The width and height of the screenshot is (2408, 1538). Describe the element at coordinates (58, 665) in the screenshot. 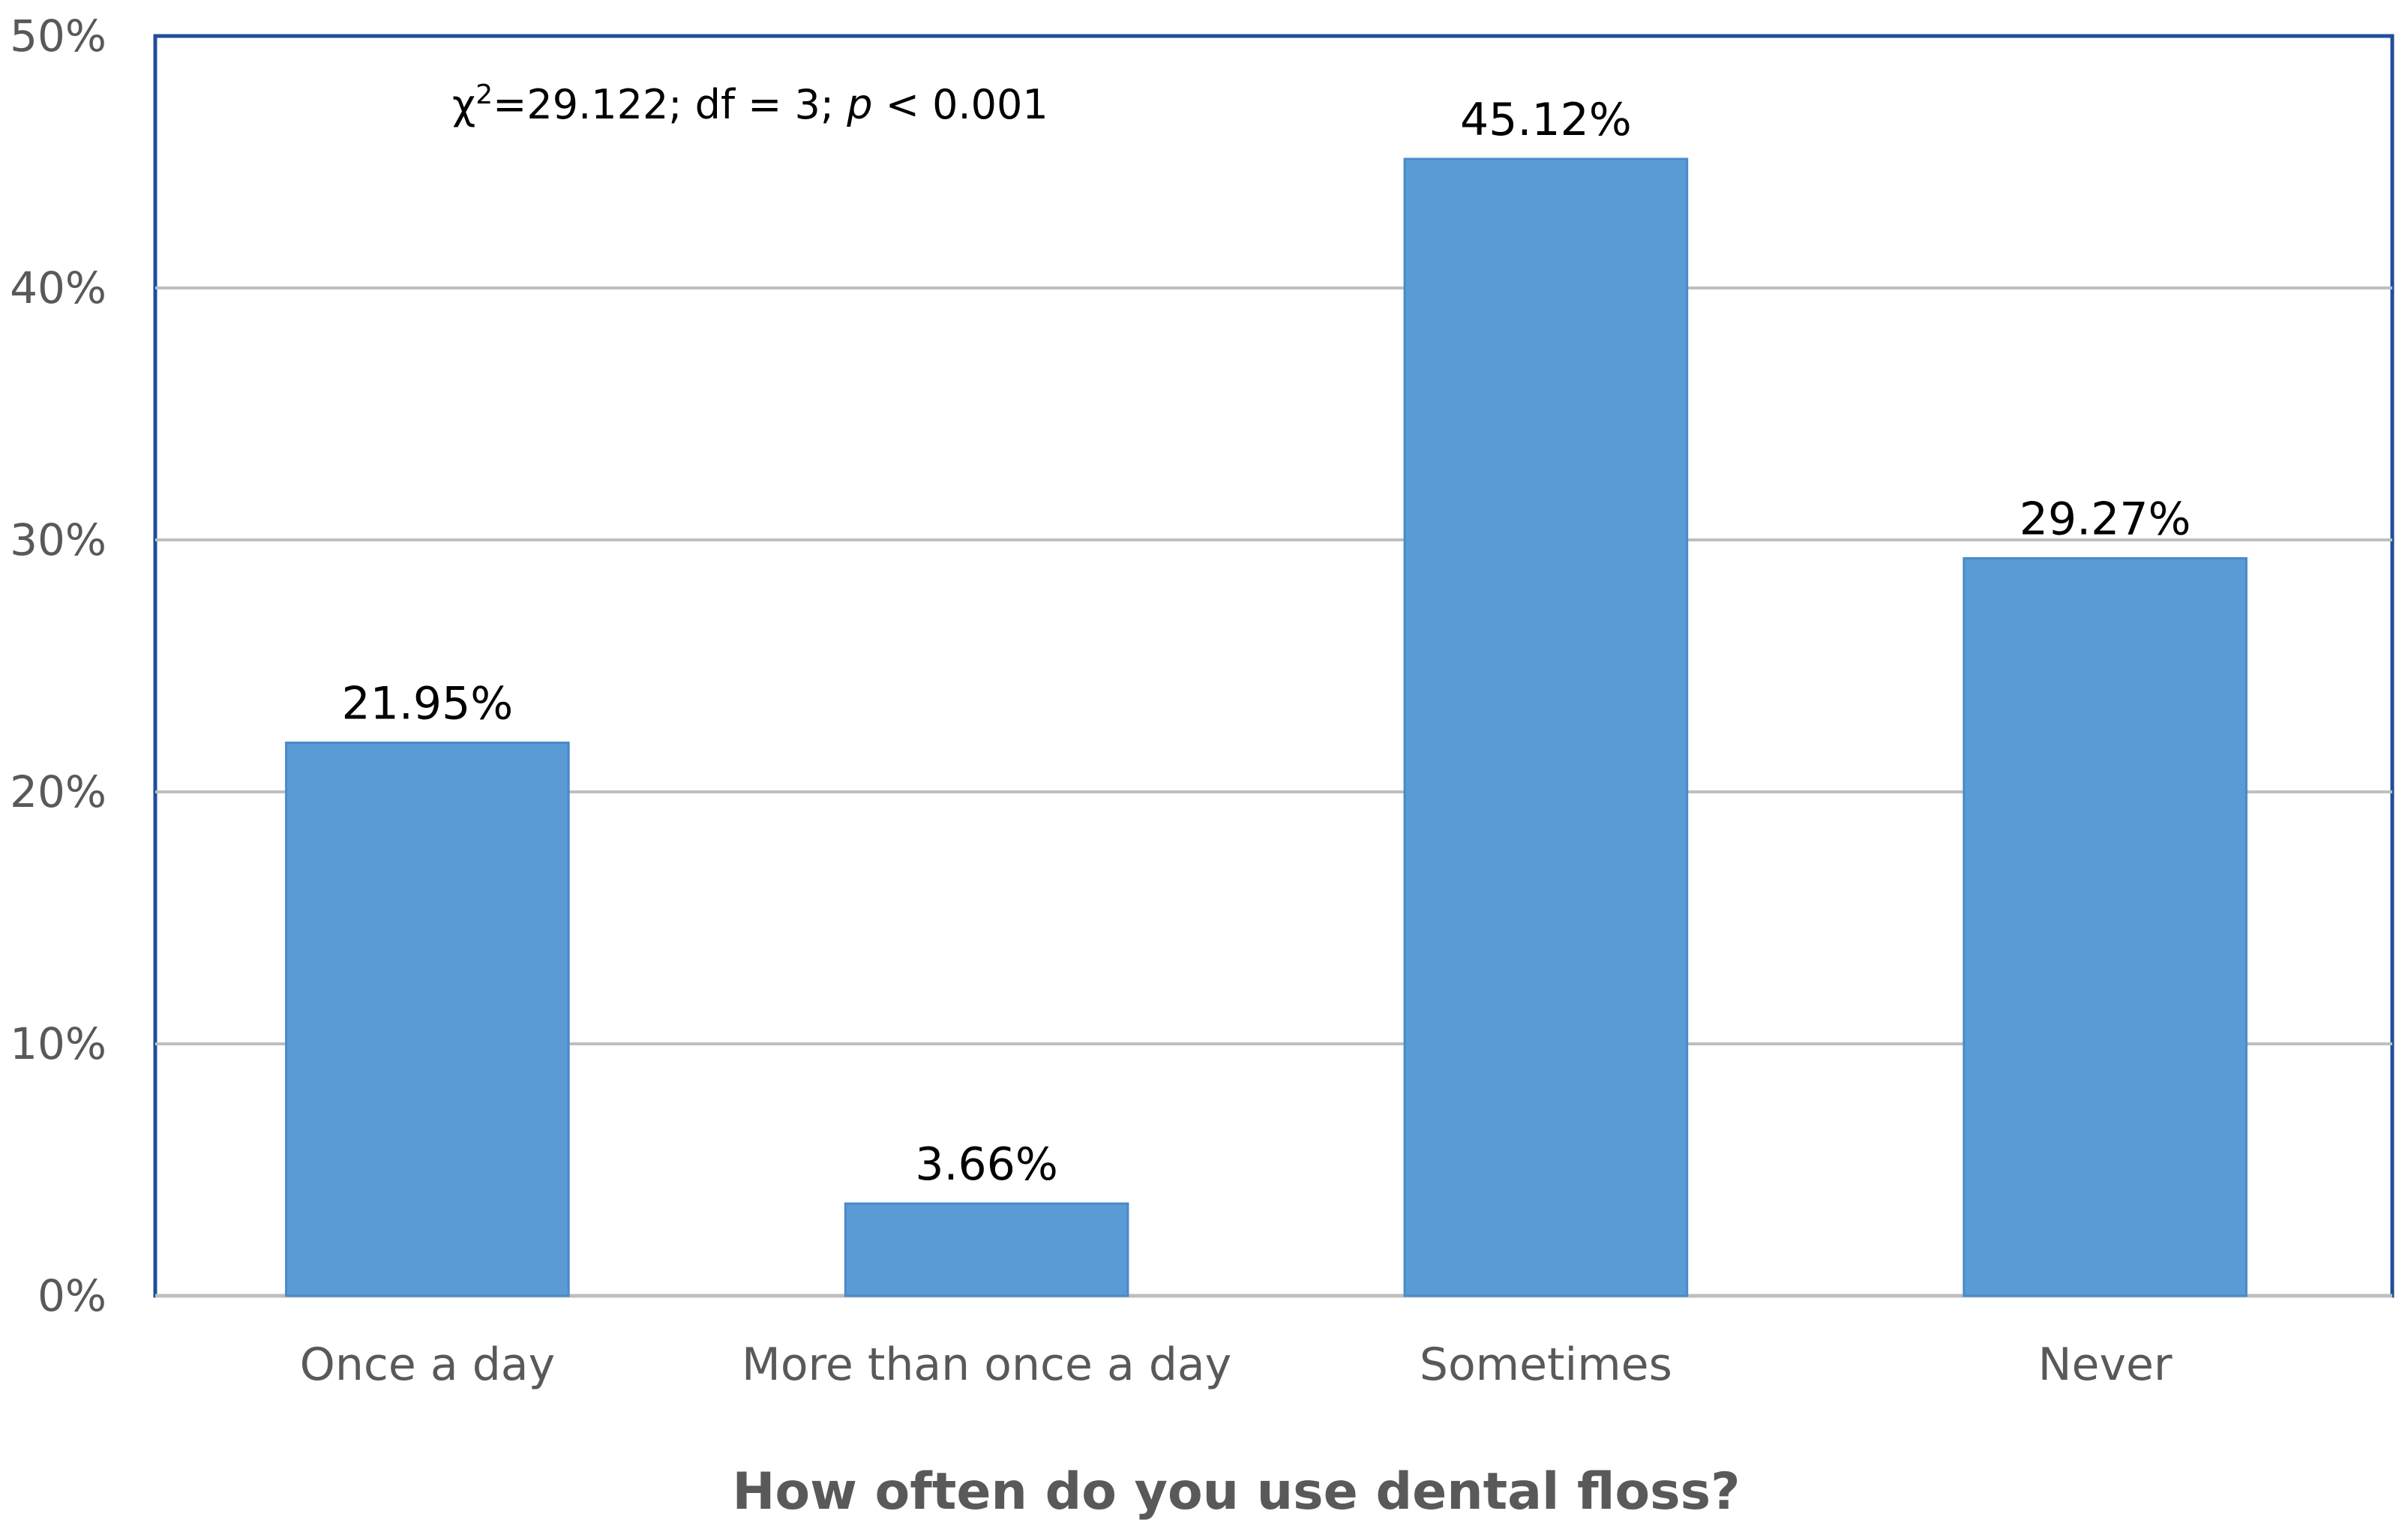

I see `y-axis-ticks: 0% 10% 20% 30% 40% 50%` at that location.